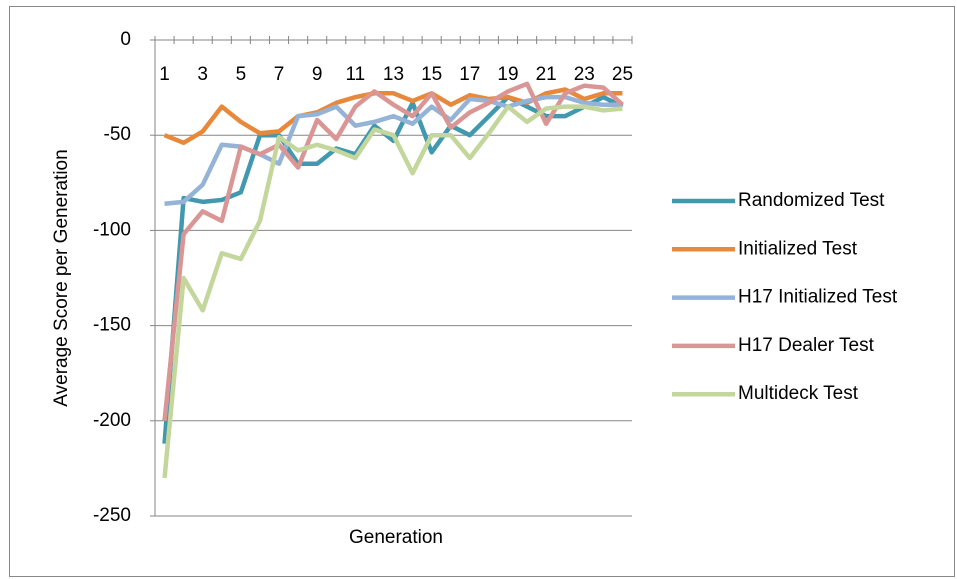  Describe the element at coordinates (507, 74) in the screenshot. I see `x-tick-label: 19` at that location.